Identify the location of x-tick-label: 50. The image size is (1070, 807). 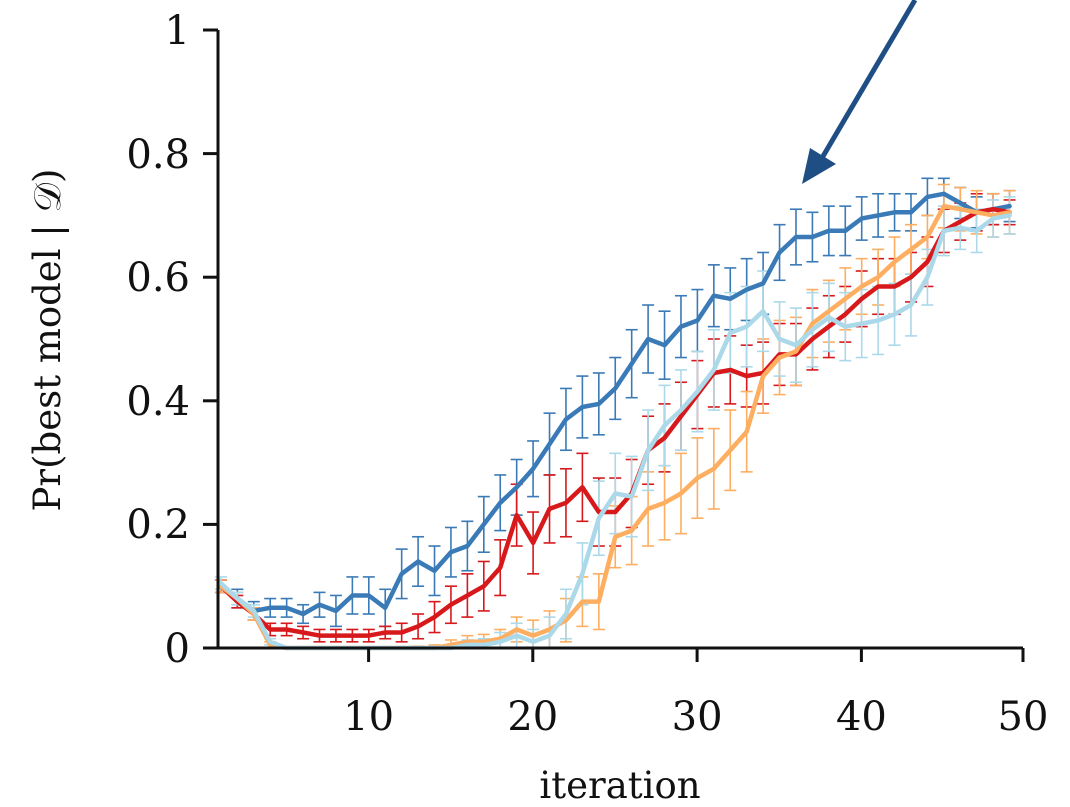
(1023, 717).